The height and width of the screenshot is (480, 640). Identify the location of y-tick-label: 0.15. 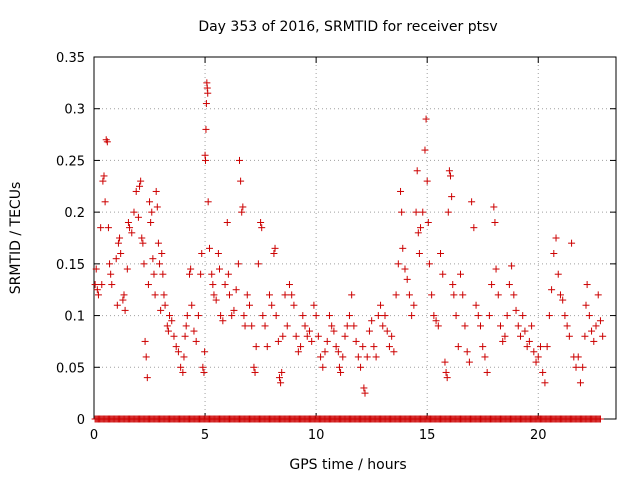
(70, 265).